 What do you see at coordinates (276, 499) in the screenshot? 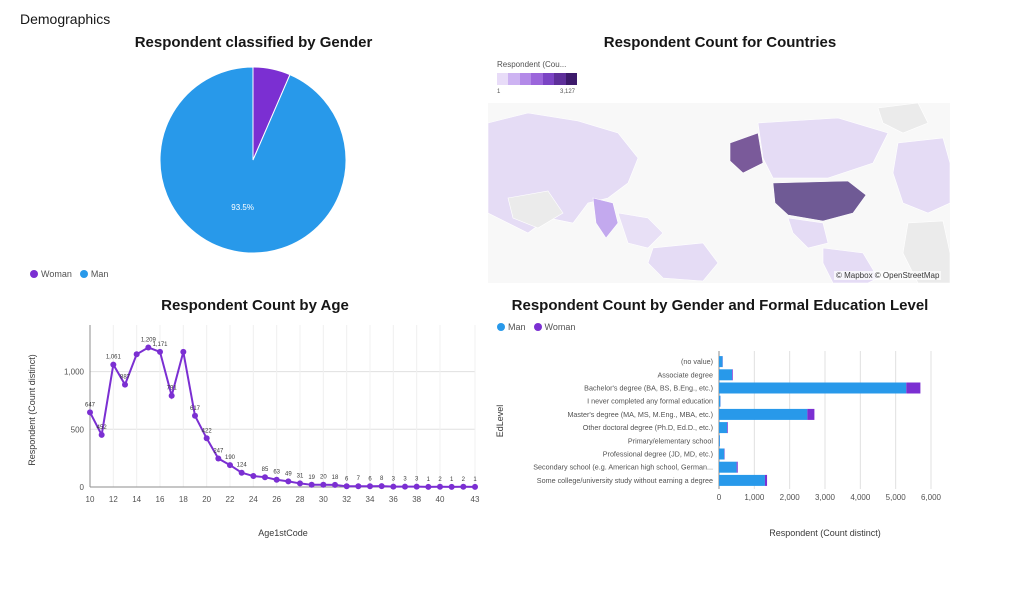
I see `x-tick-label: 26` at bounding box center [276, 499].